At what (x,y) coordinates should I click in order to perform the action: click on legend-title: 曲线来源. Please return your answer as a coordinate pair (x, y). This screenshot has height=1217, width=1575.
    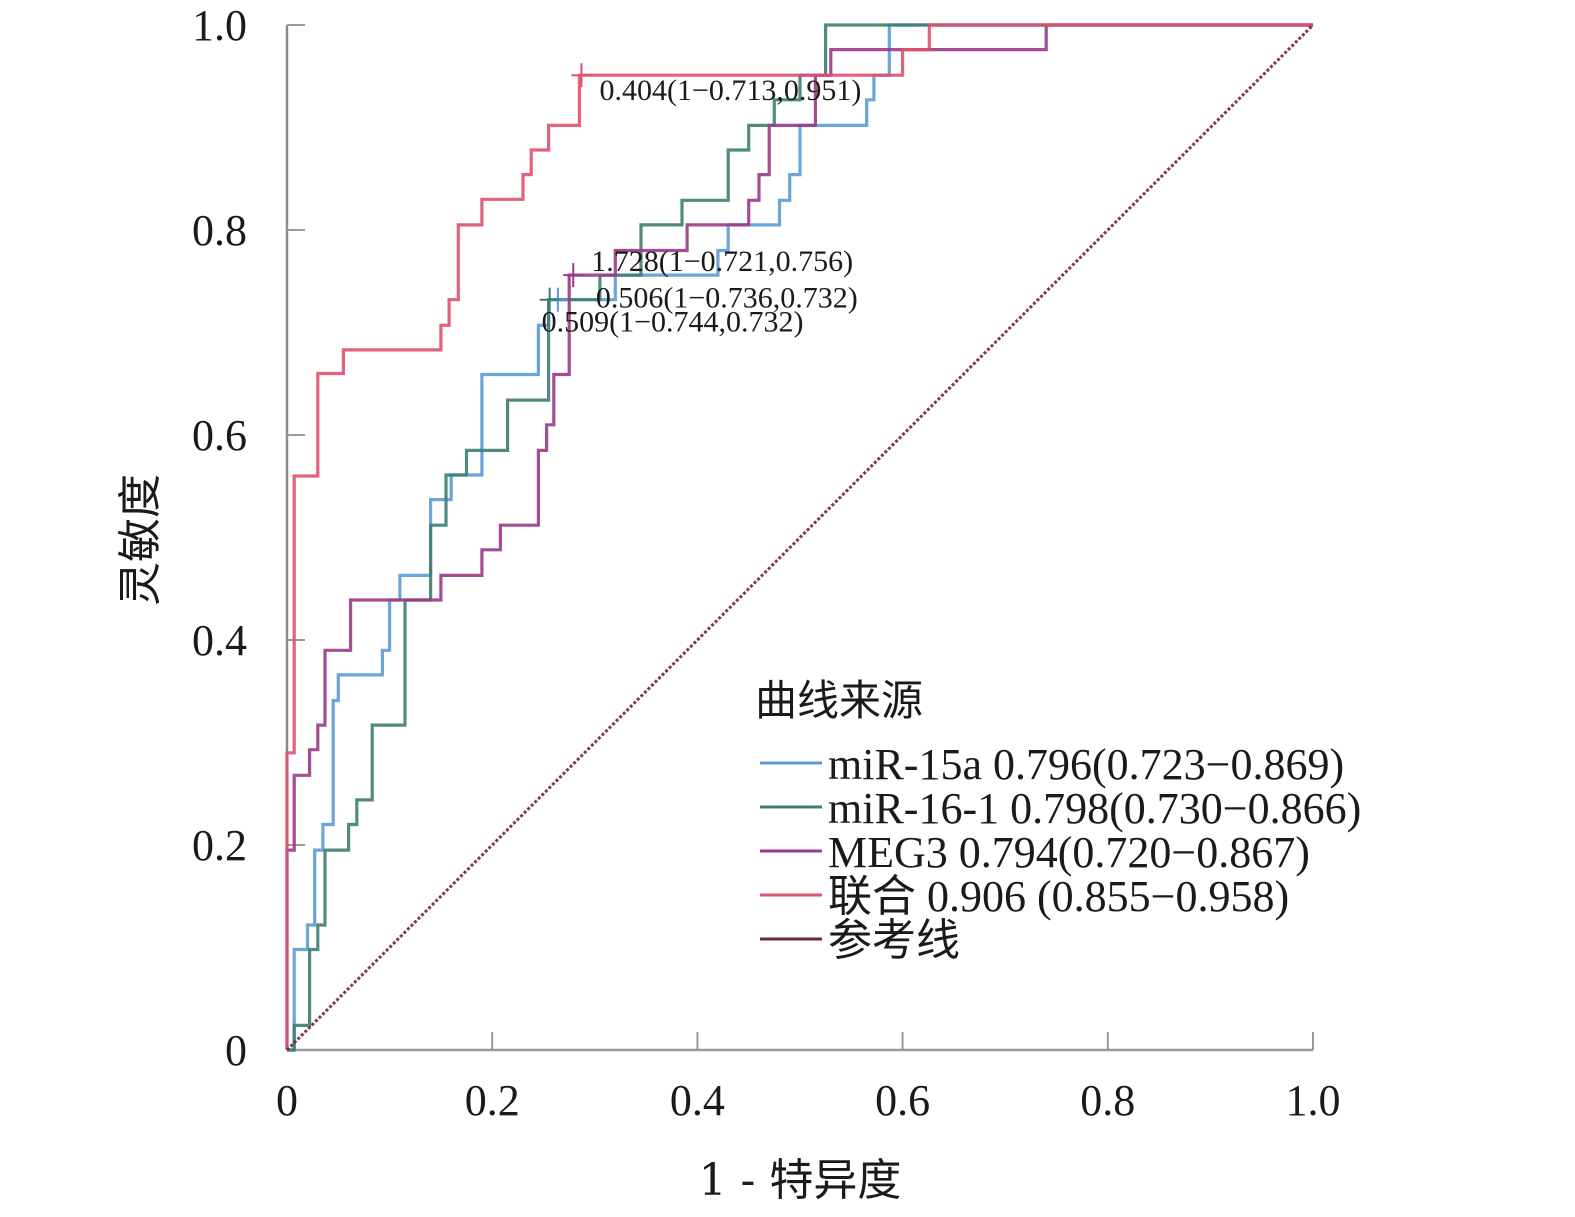
    Looking at the image, I should click on (839, 700).